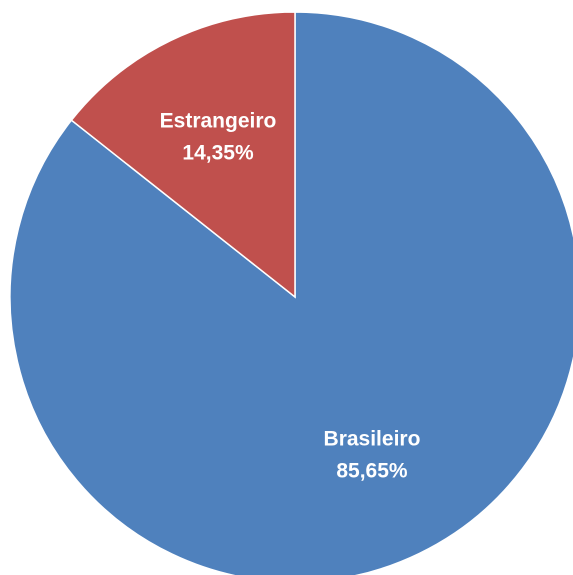  Describe the element at coordinates (372, 439) in the screenshot. I see `slice-label: Brasileiro` at that location.